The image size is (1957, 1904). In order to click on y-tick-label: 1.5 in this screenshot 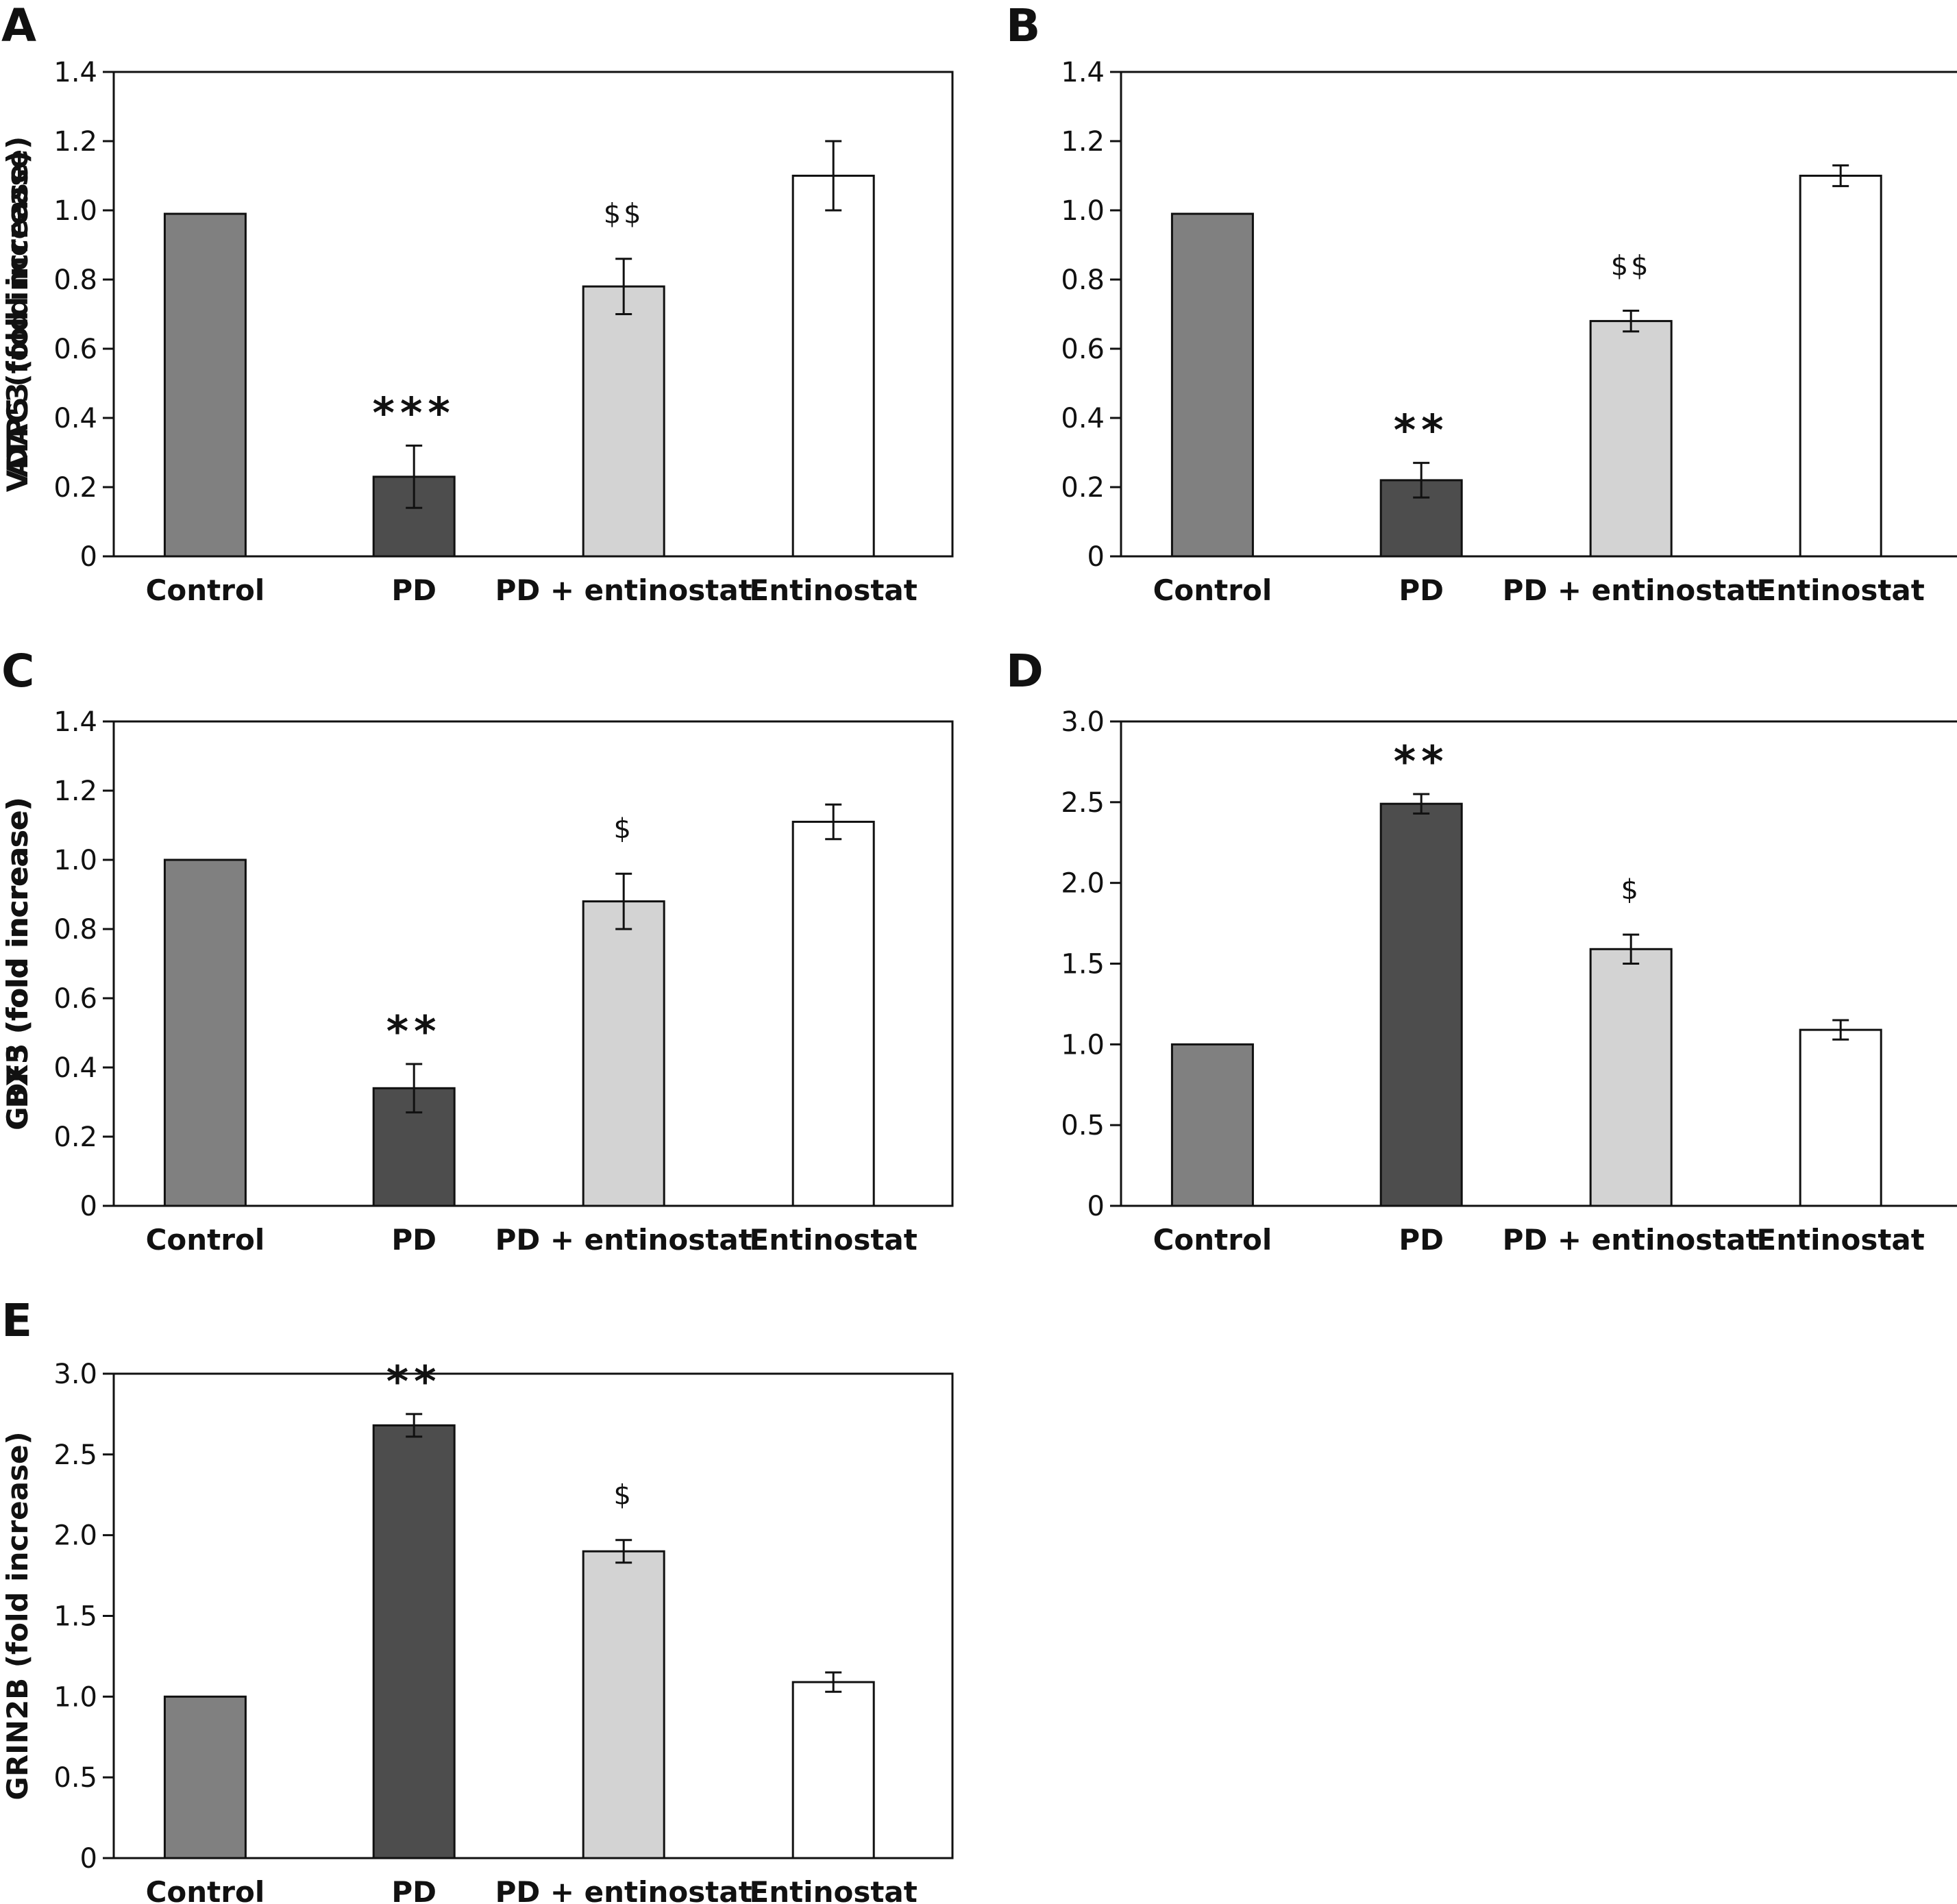, I will do `click(1083, 964)`.